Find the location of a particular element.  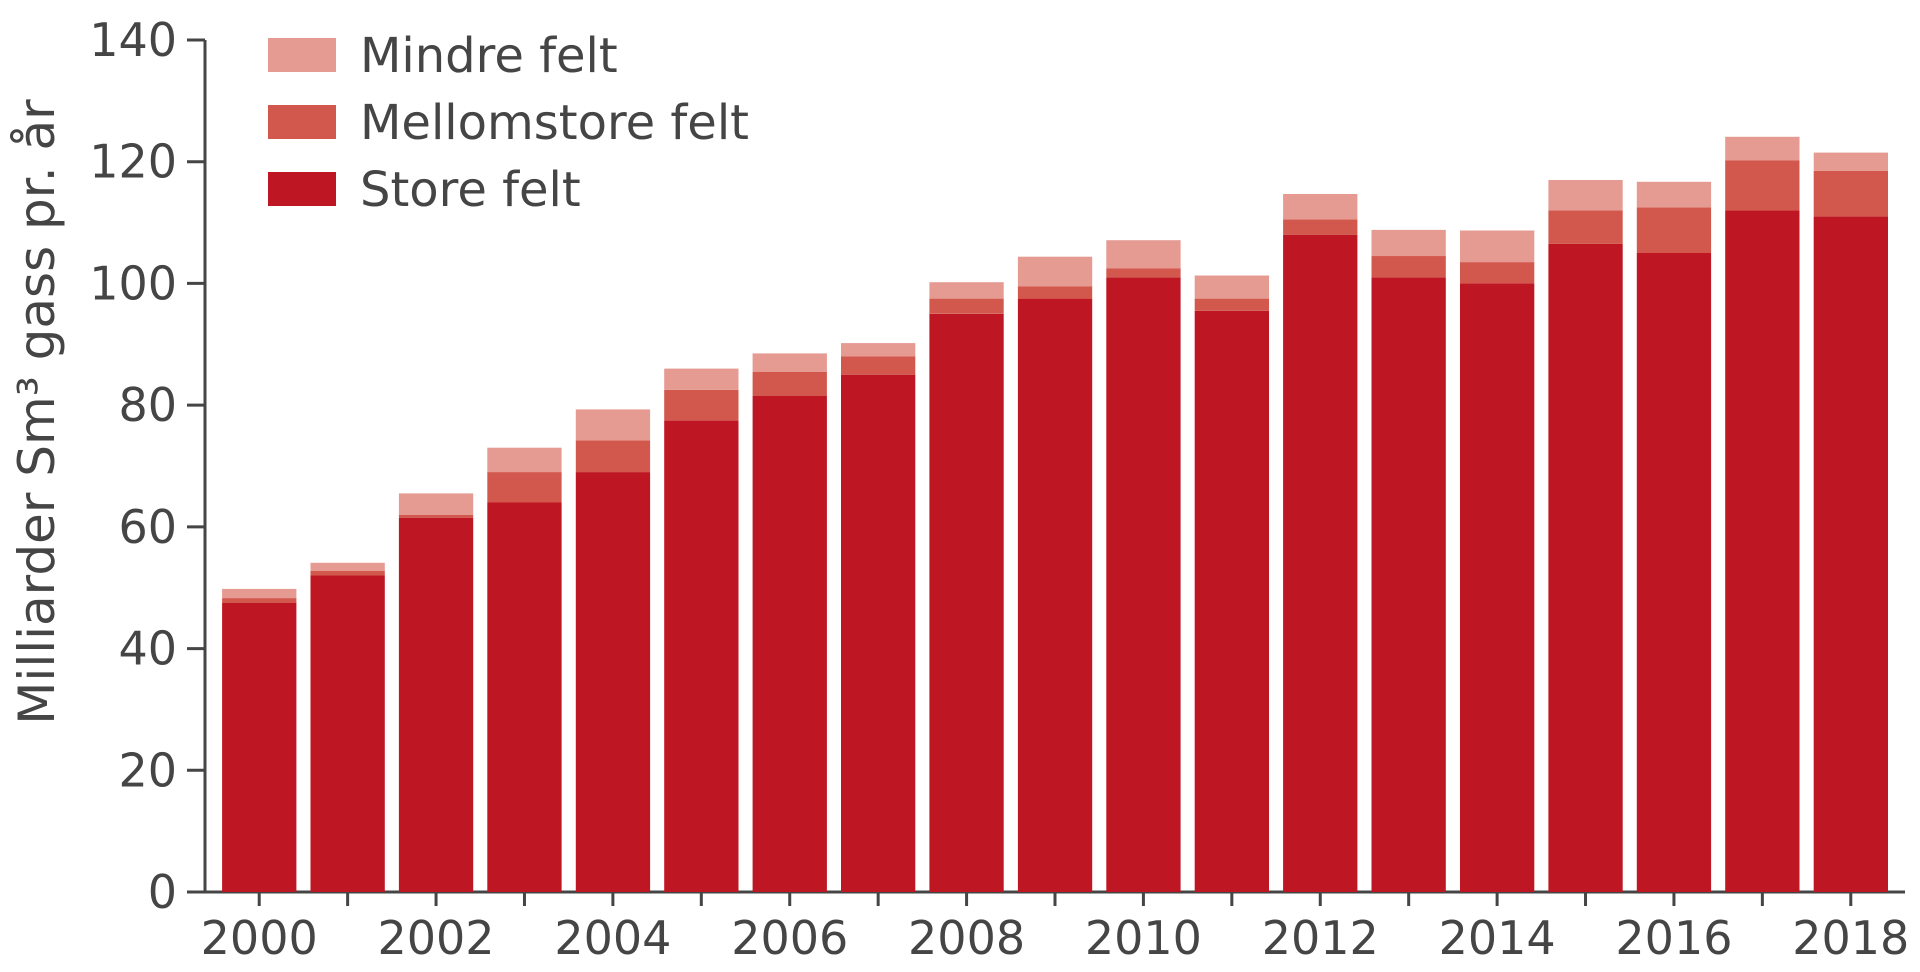

y-tick-label: 100 is located at coordinates (133, 283).